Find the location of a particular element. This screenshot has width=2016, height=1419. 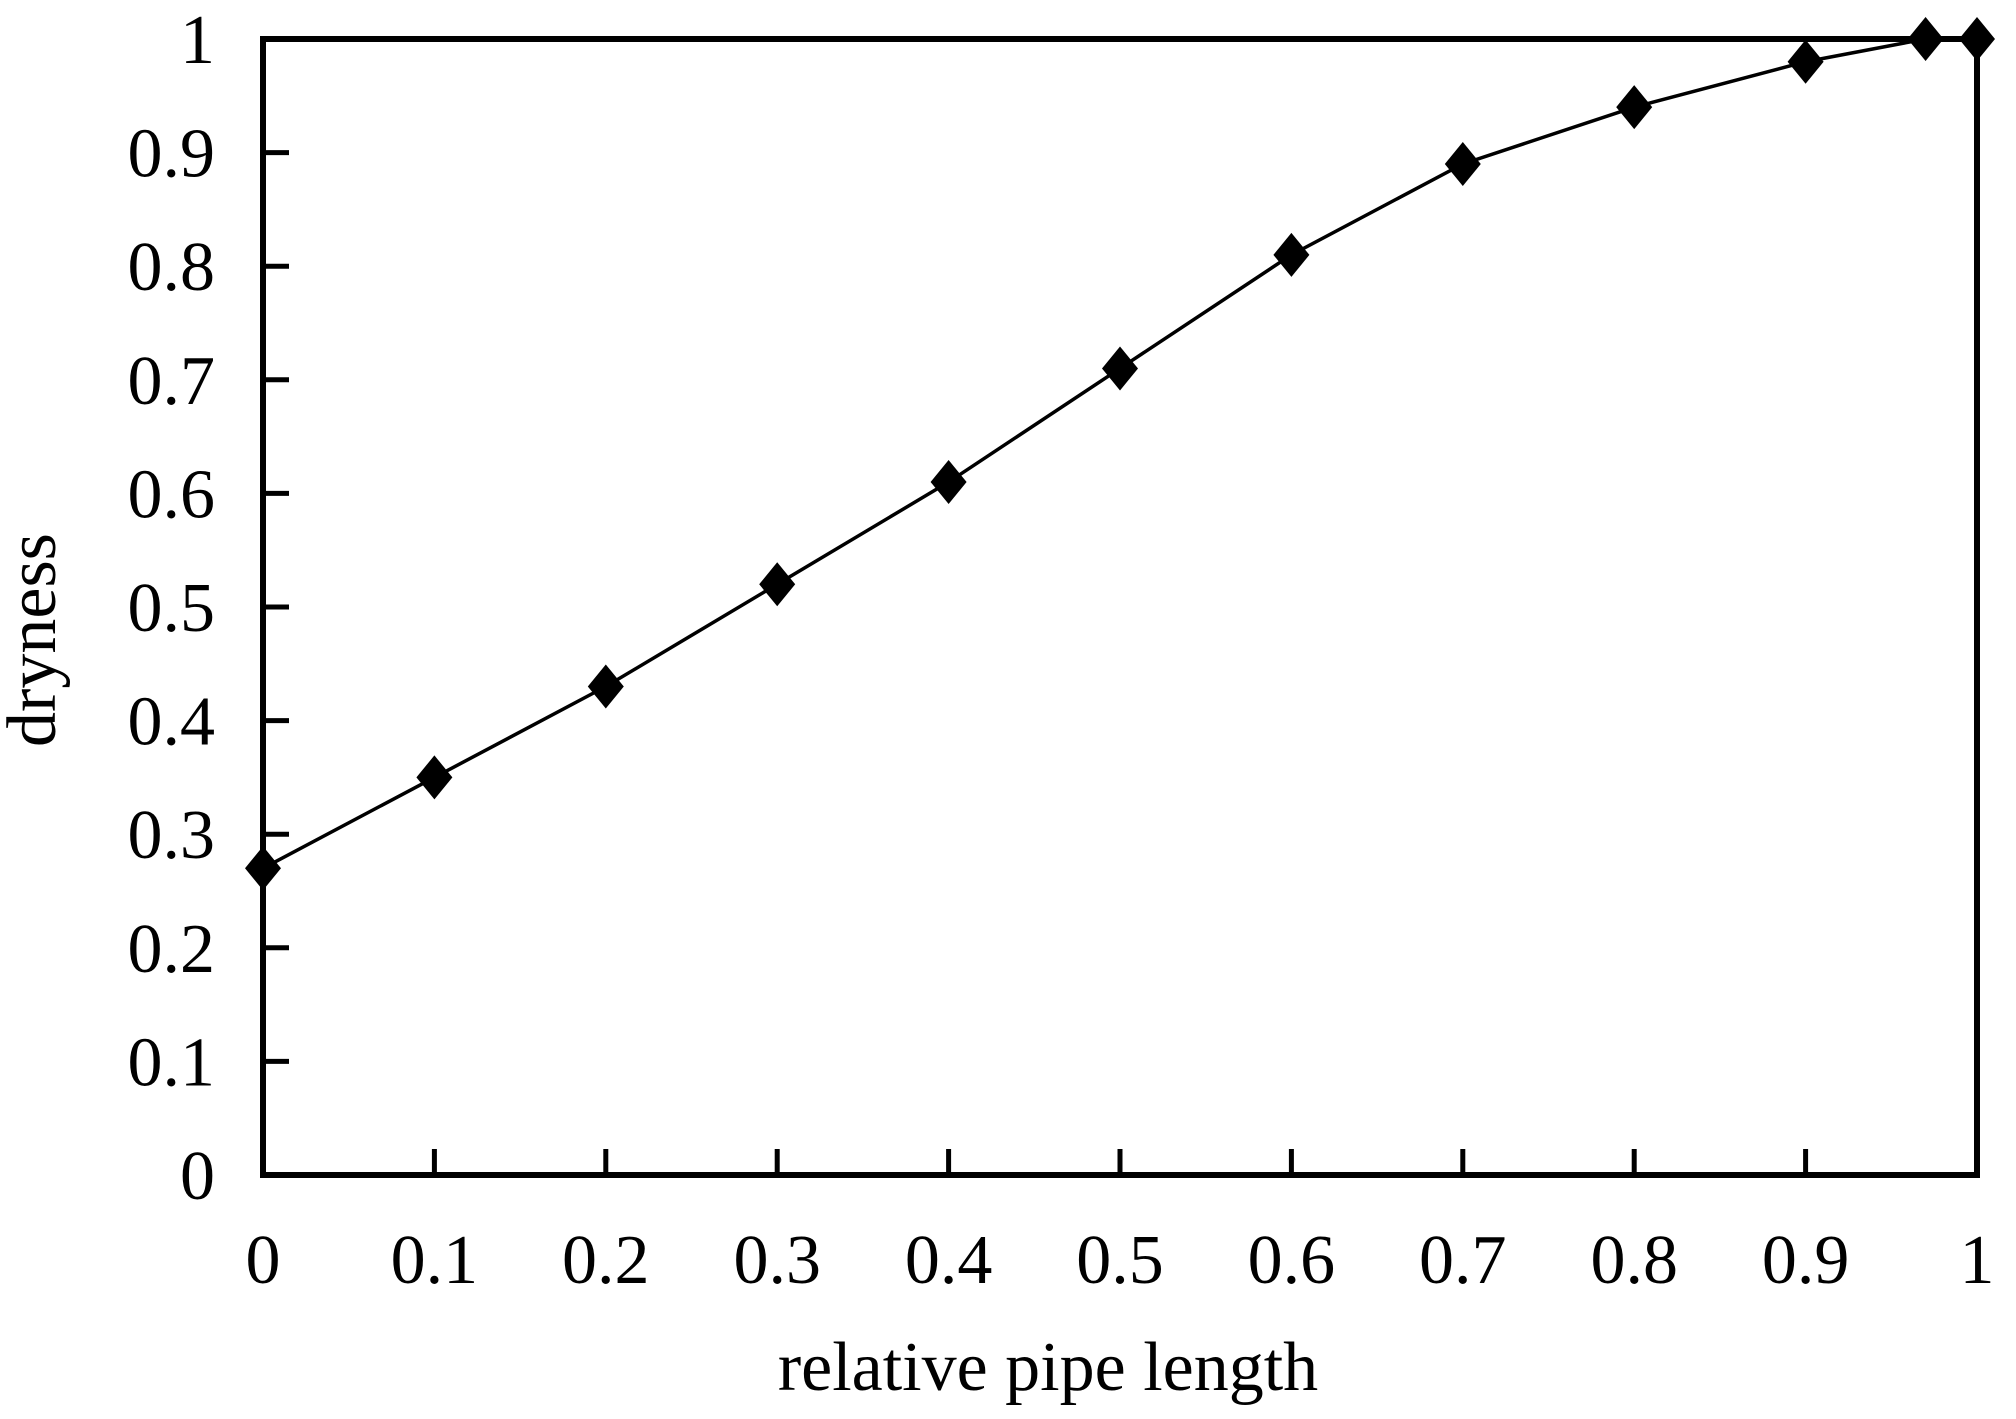

x-tick-label: 0.2 is located at coordinates (606, 1260).